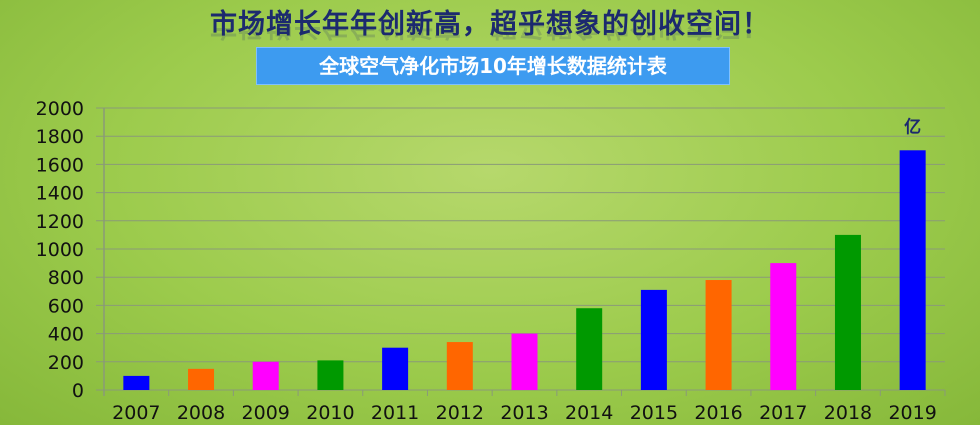 Image resolution: width=980 pixels, height=425 pixels. What do you see at coordinates (654, 413) in the screenshot?
I see `x-tick-label: 2015` at bounding box center [654, 413].